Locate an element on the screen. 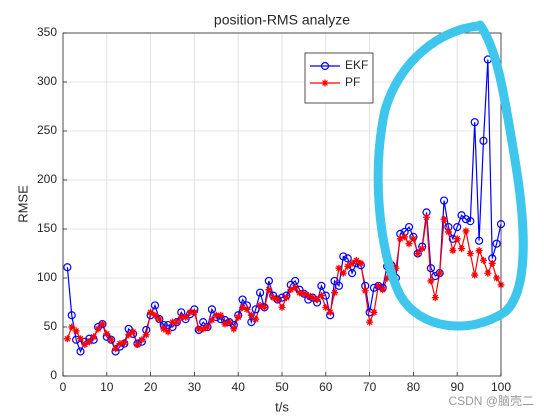  legend-label: PF is located at coordinates (352, 82).